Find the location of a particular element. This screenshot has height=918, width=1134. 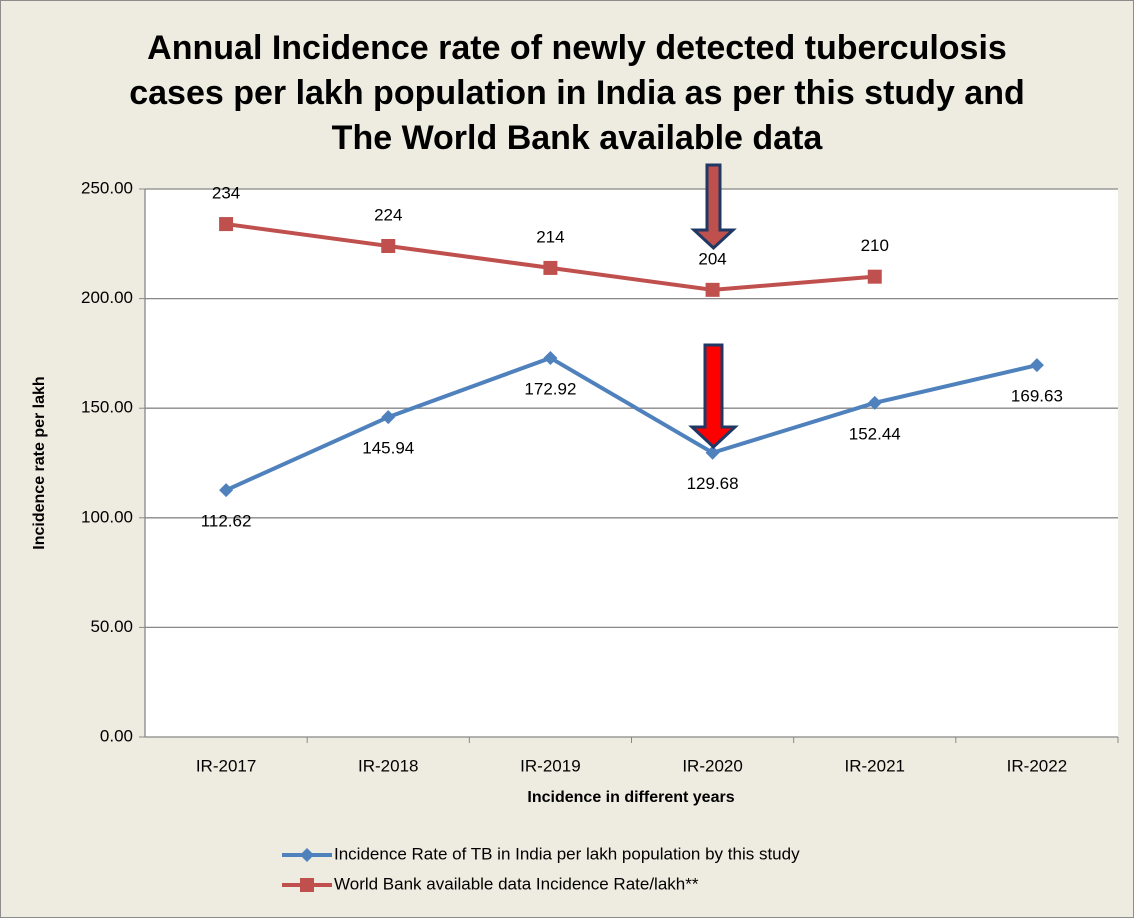

y-tick-label: 0.00 is located at coordinates (116, 735).